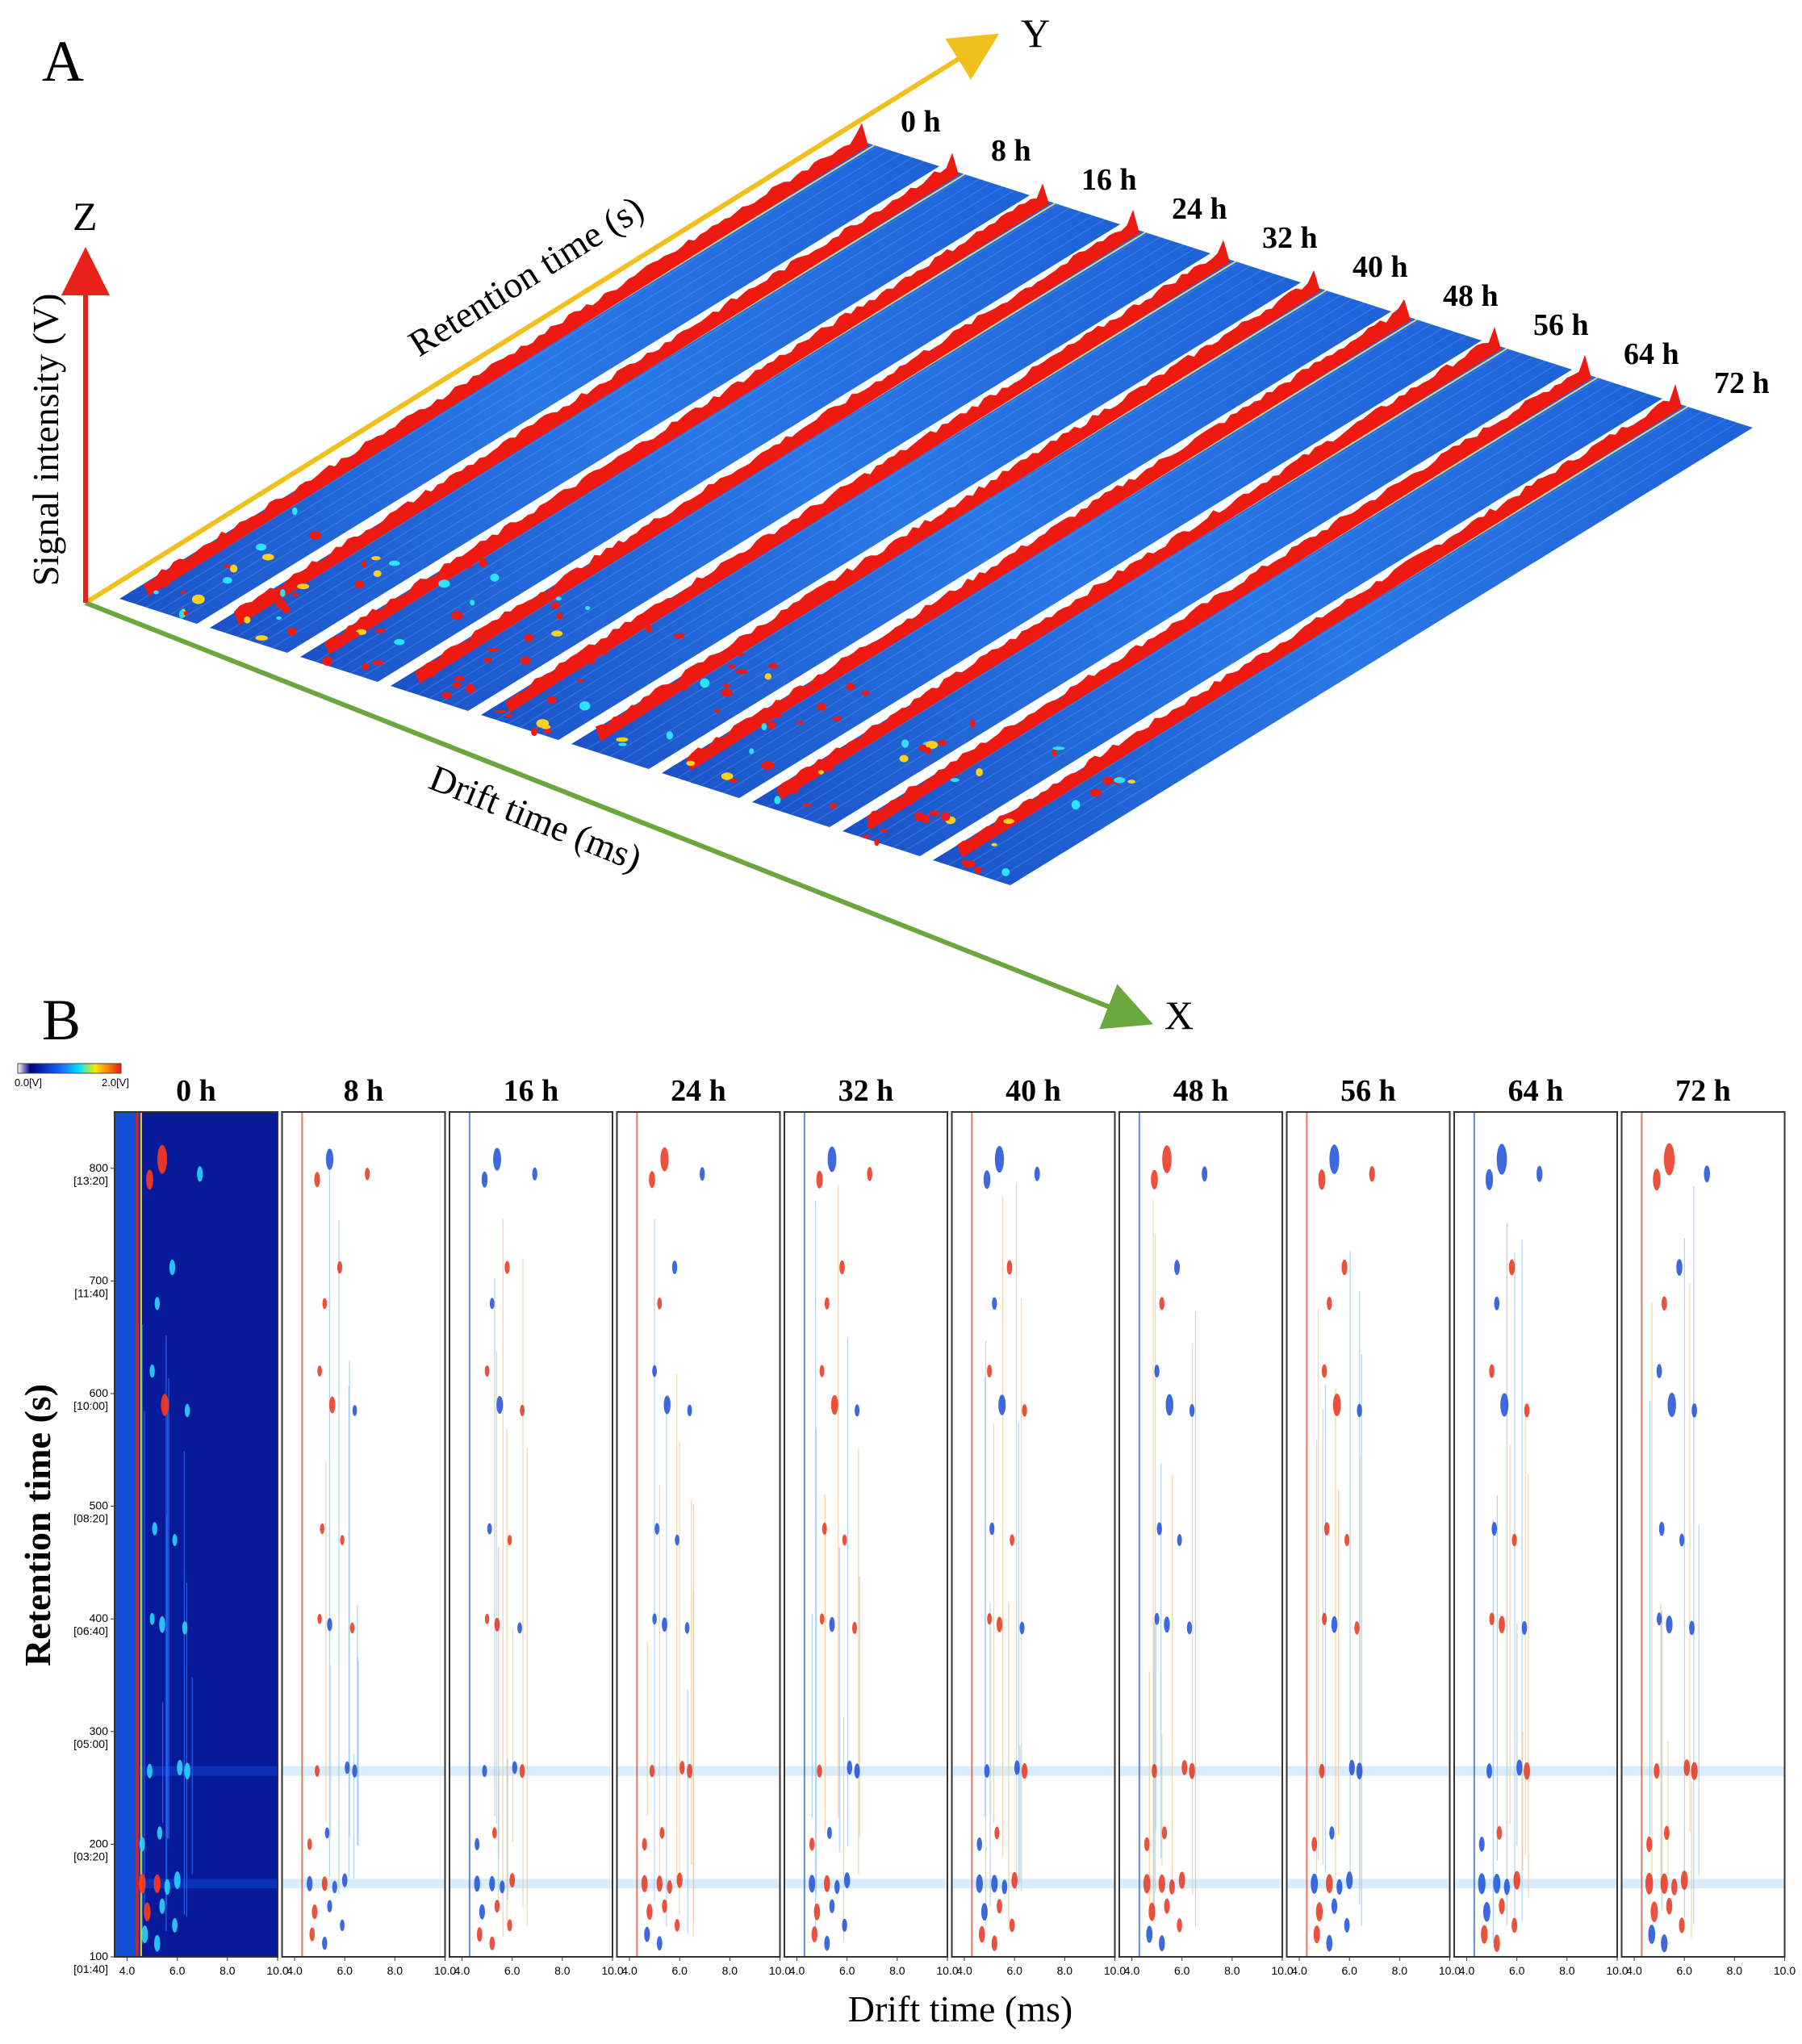 This screenshot has width=1802, height=2044. I want to click on x-tick-label: 4.0, so click(462, 1971).